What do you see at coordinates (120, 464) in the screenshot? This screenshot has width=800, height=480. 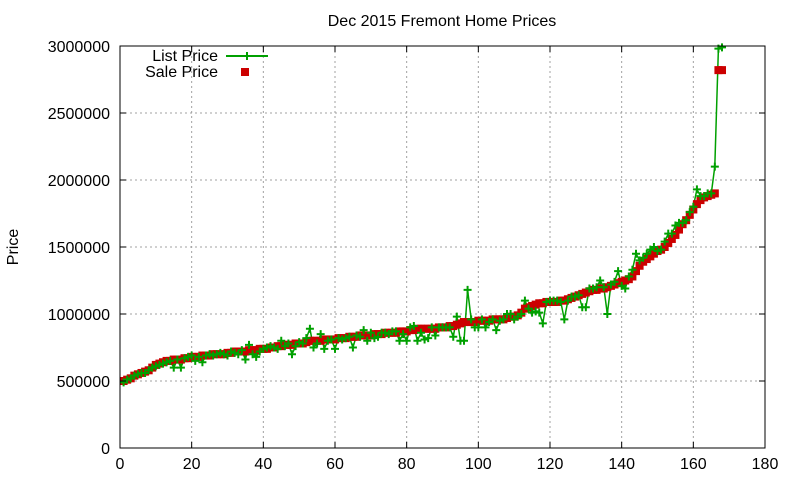 I see `x-tick-label: 0` at bounding box center [120, 464].